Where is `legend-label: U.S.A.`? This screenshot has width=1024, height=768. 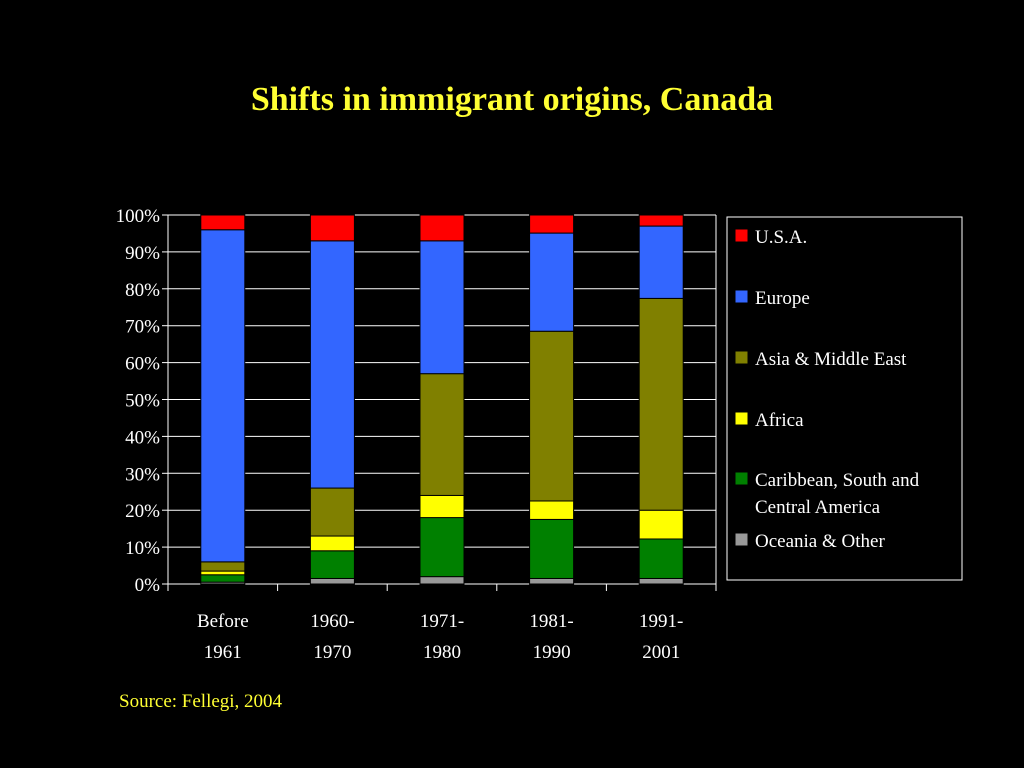
legend-label: U.S.A. is located at coordinates (781, 237).